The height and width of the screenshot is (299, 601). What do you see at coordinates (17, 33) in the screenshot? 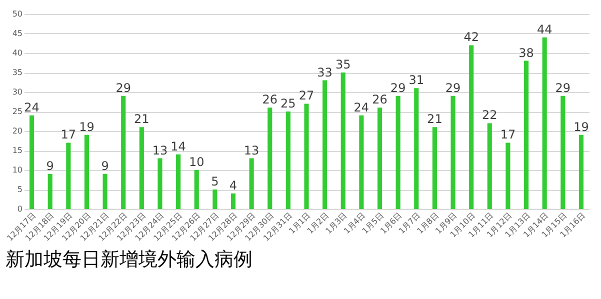
I see `y-tick-label: 45` at bounding box center [17, 33].